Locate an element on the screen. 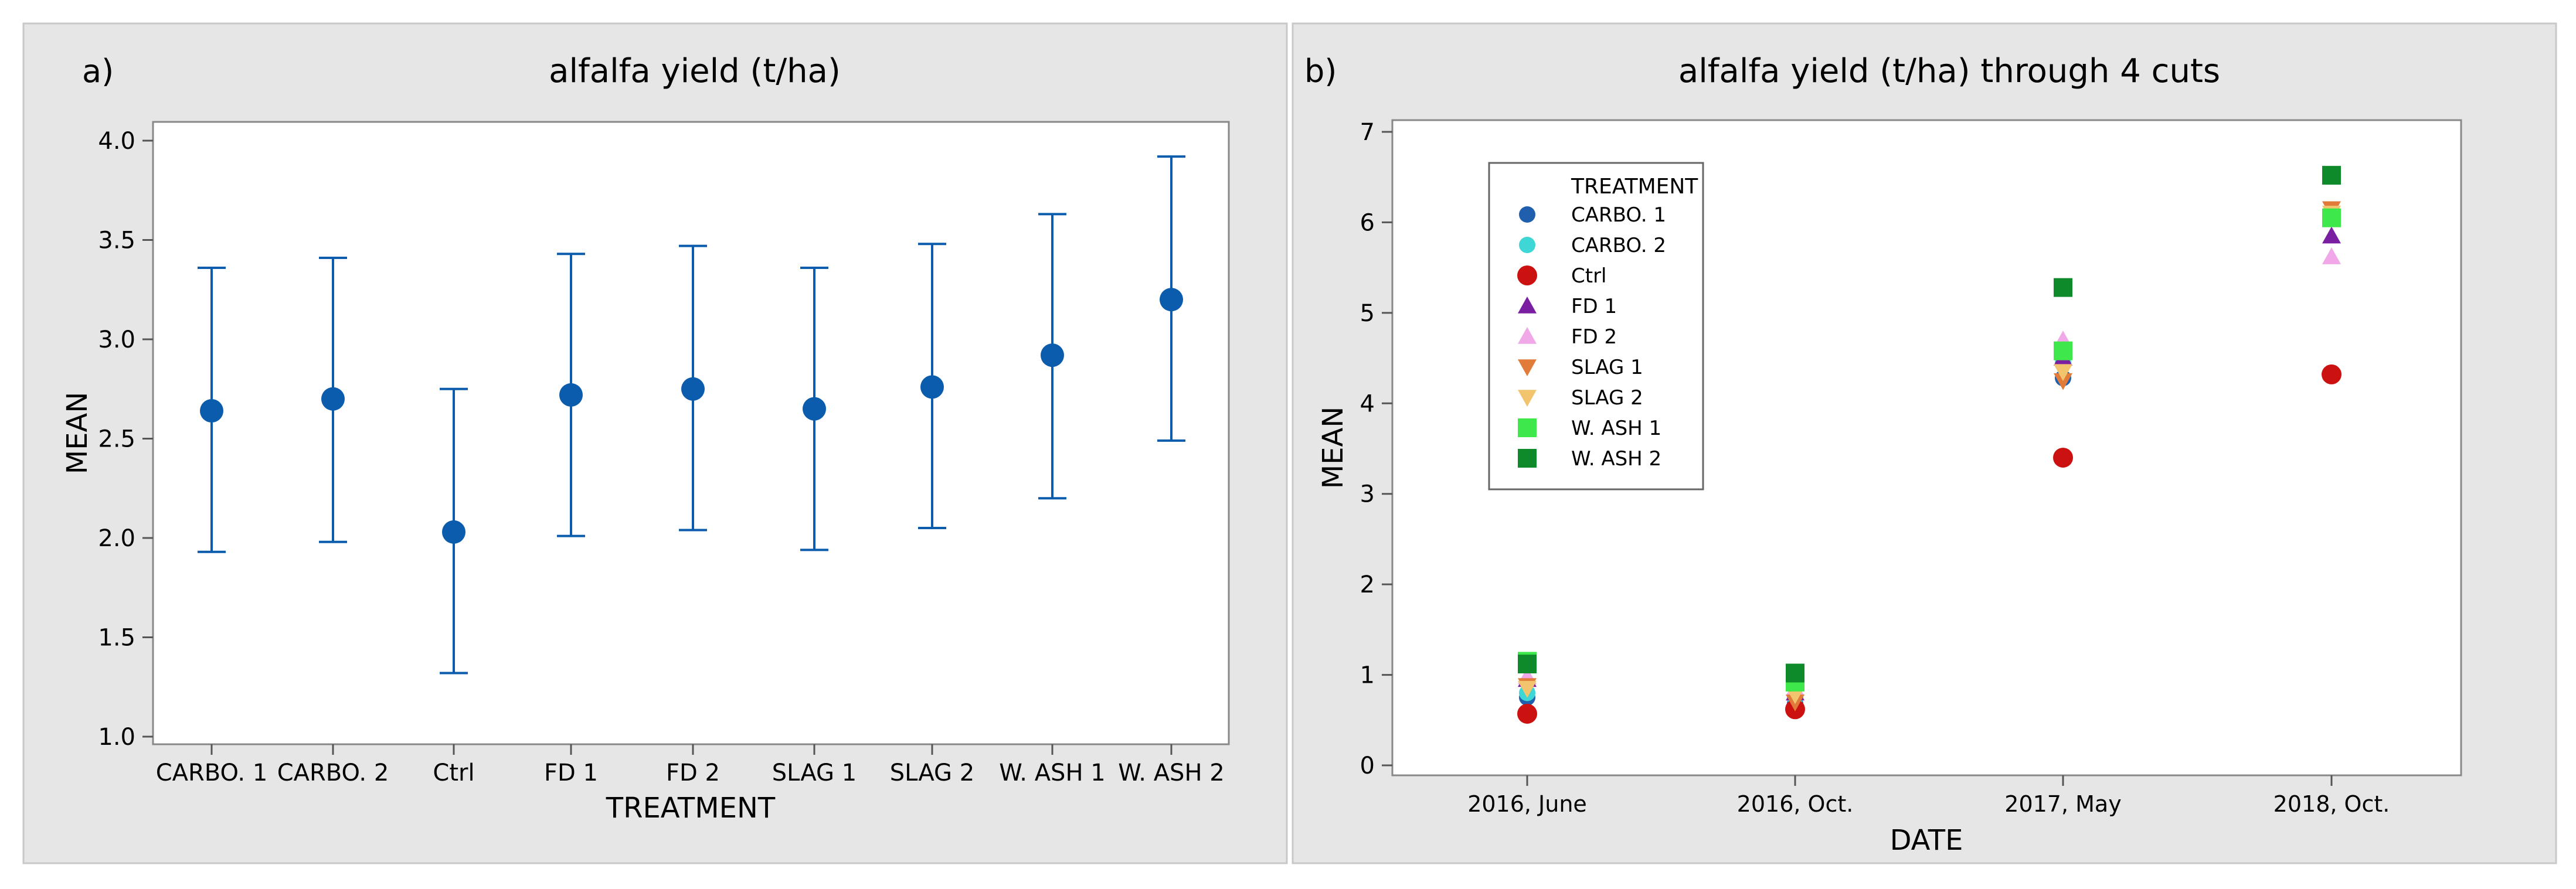 This screenshot has width=2576, height=889. y-tick-label: 4.0 is located at coordinates (117, 141).